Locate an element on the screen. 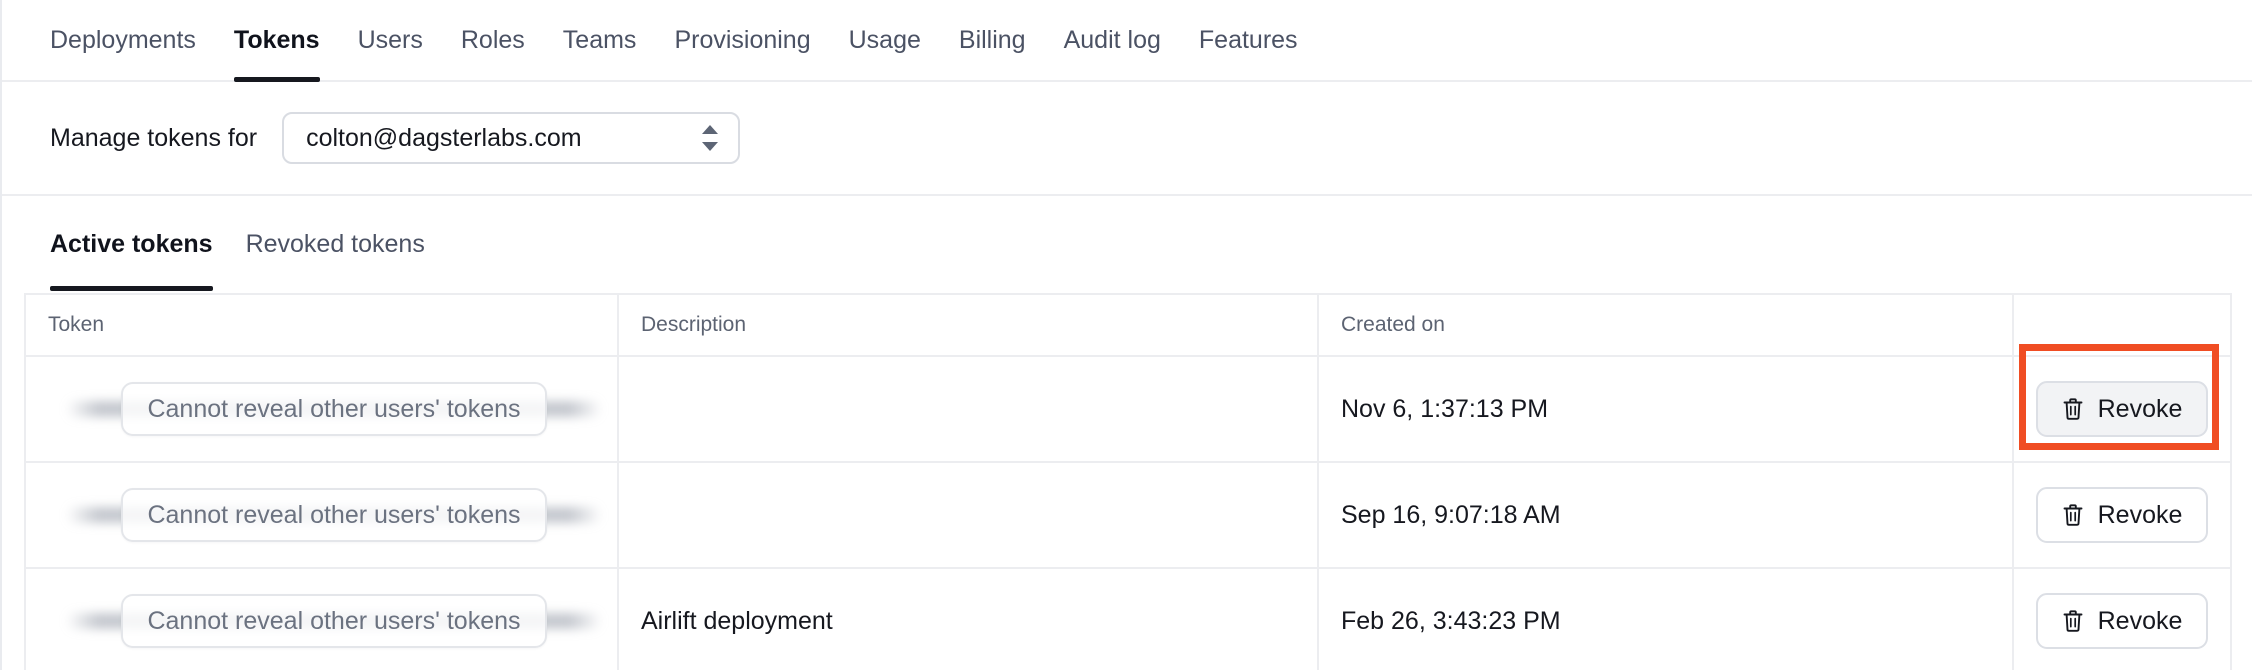  table-header-row: Token Description Created on is located at coordinates (1128, 325).